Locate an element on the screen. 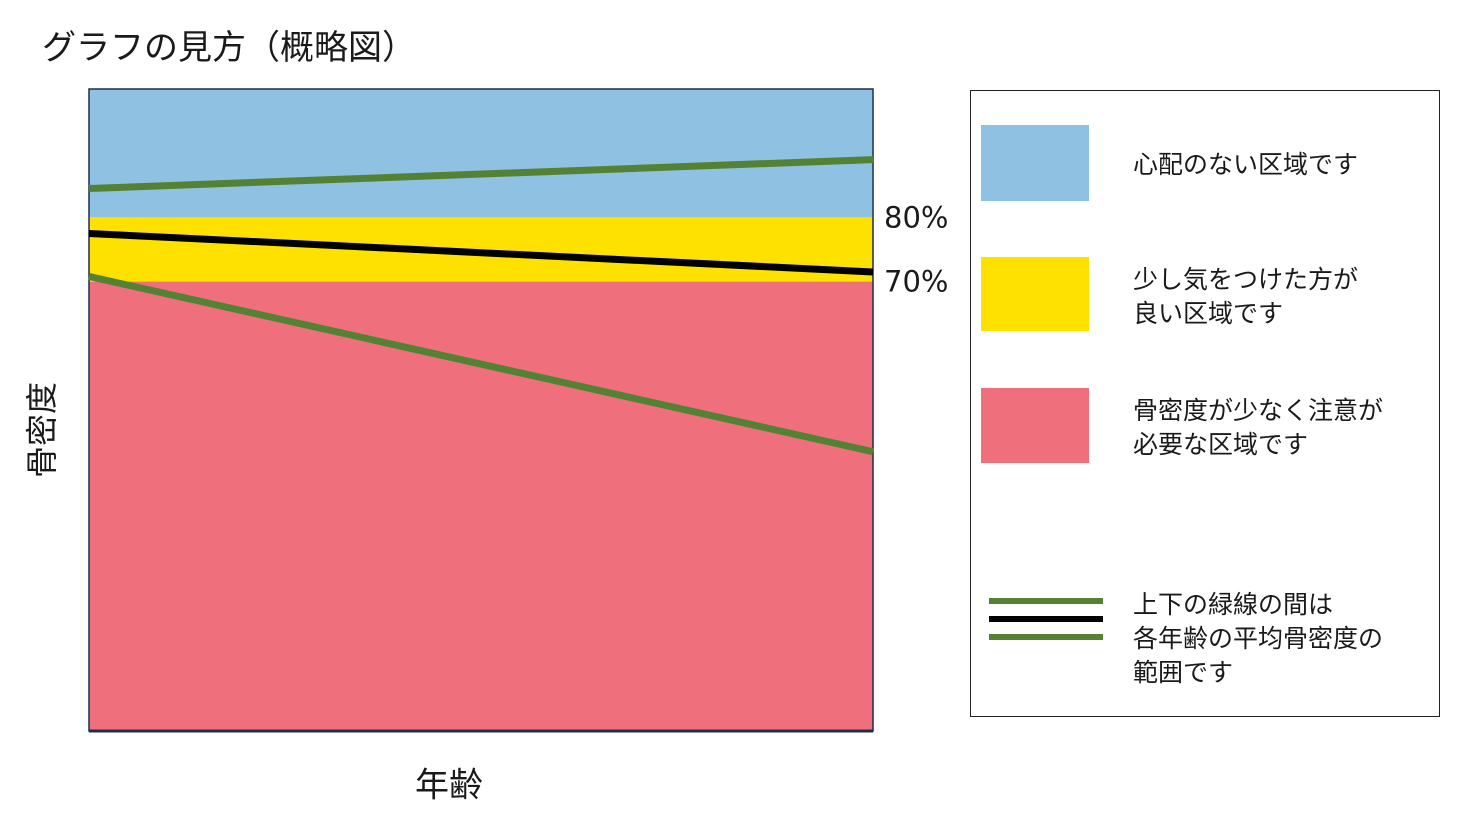 This screenshot has height=825, width=1472. zone-safe is located at coordinates (481, 153).